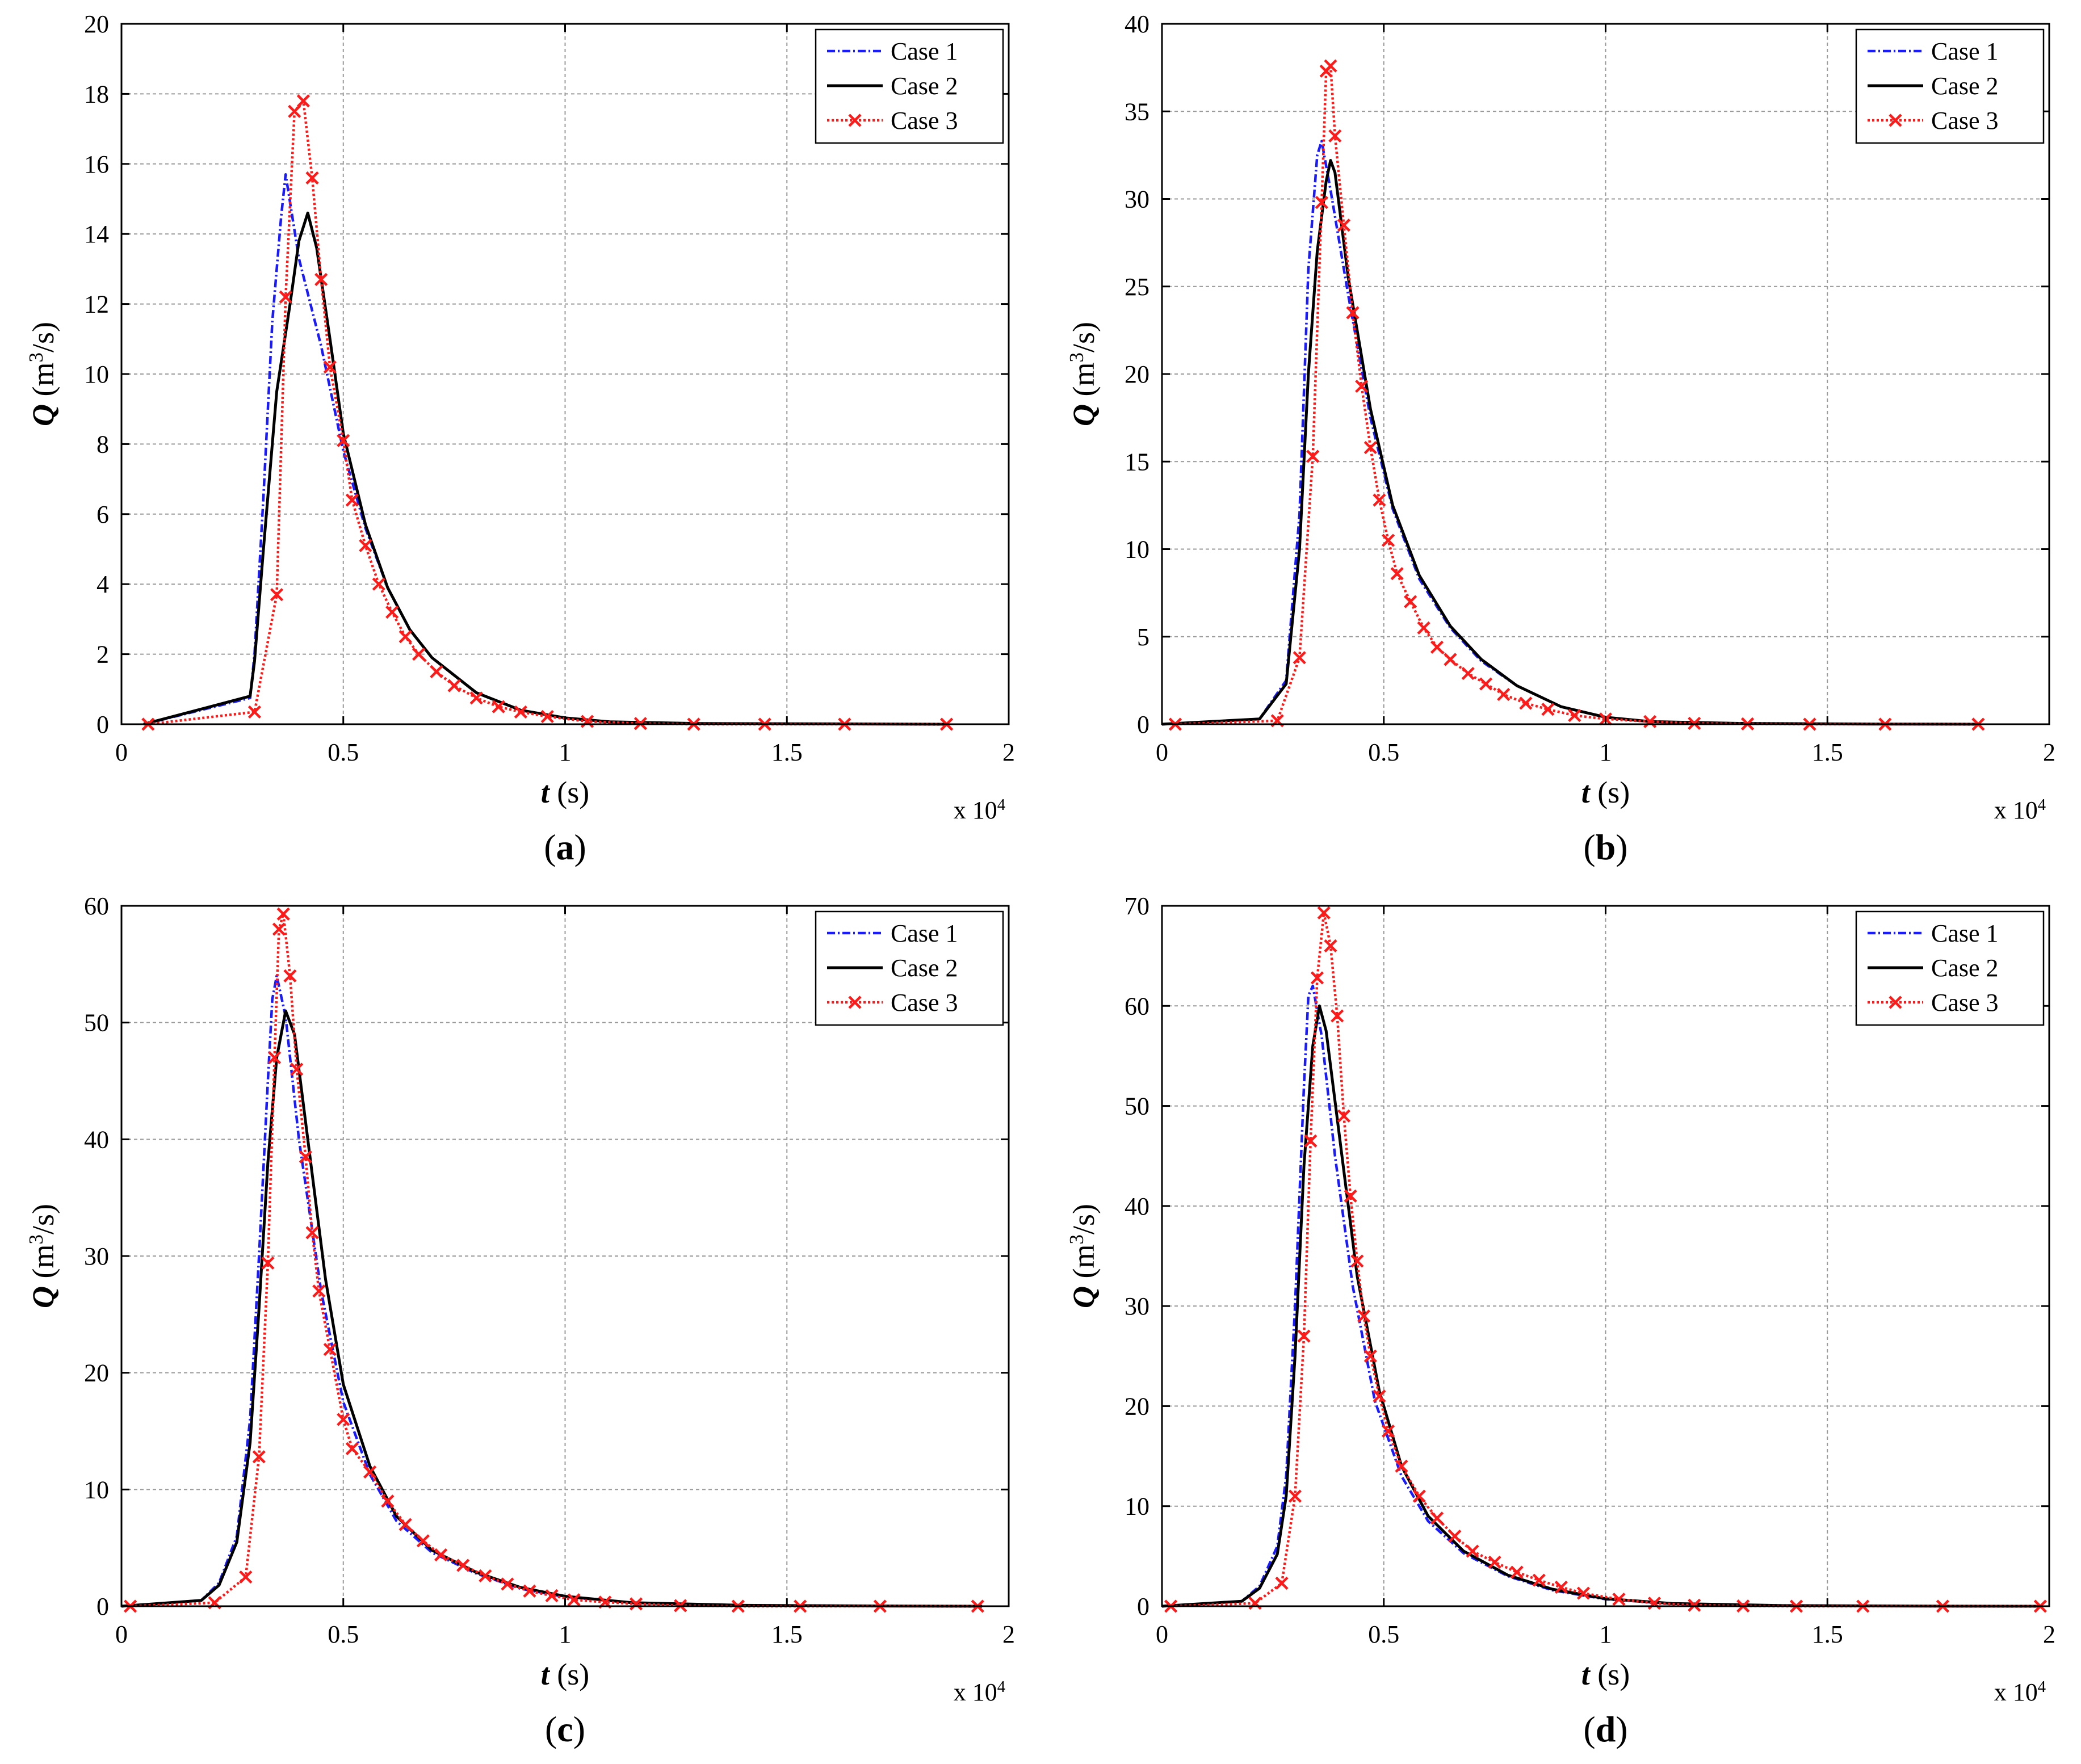 The width and height of the screenshot is (2081, 1764). Describe the element at coordinates (1137, 906) in the screenshot. I see `y-tick-label: 70` at that location.